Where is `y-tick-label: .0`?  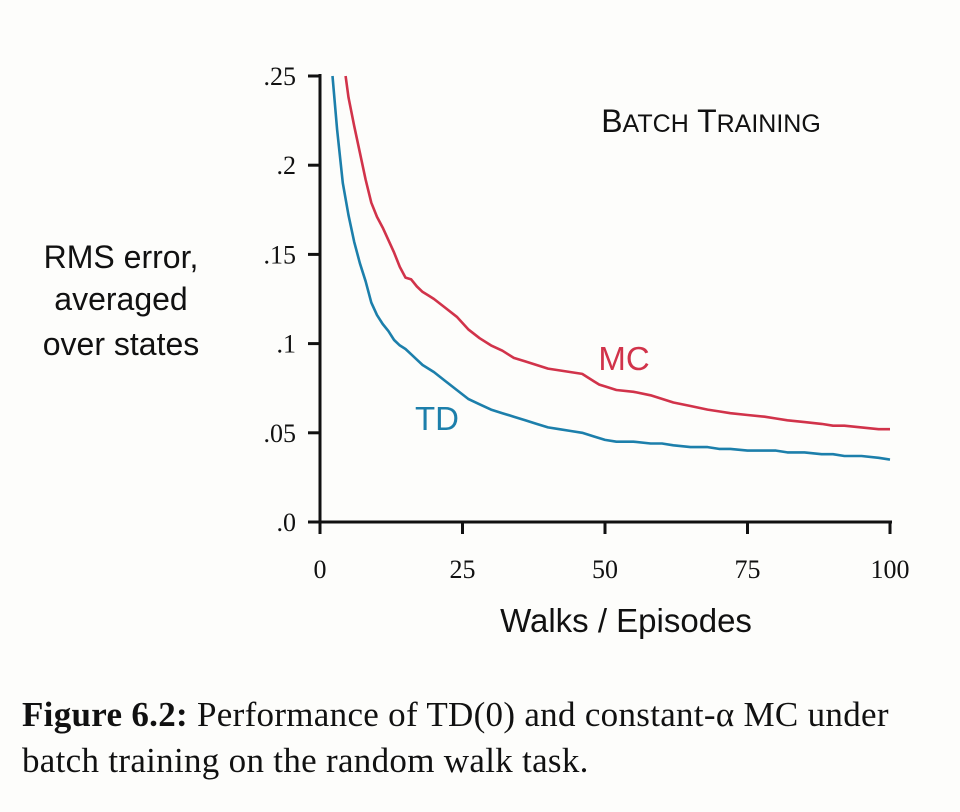 y-tick-label: .0 is located at coordinates (287, 522).